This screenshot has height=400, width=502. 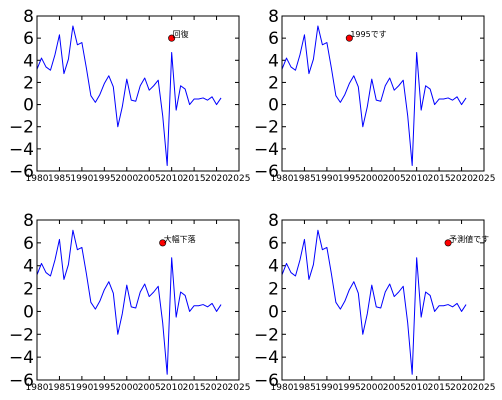 What do you see at coordinates (368, 34) in the screenshot?
I see `annotation-label: 1995です` at bounding box center [368, 34].